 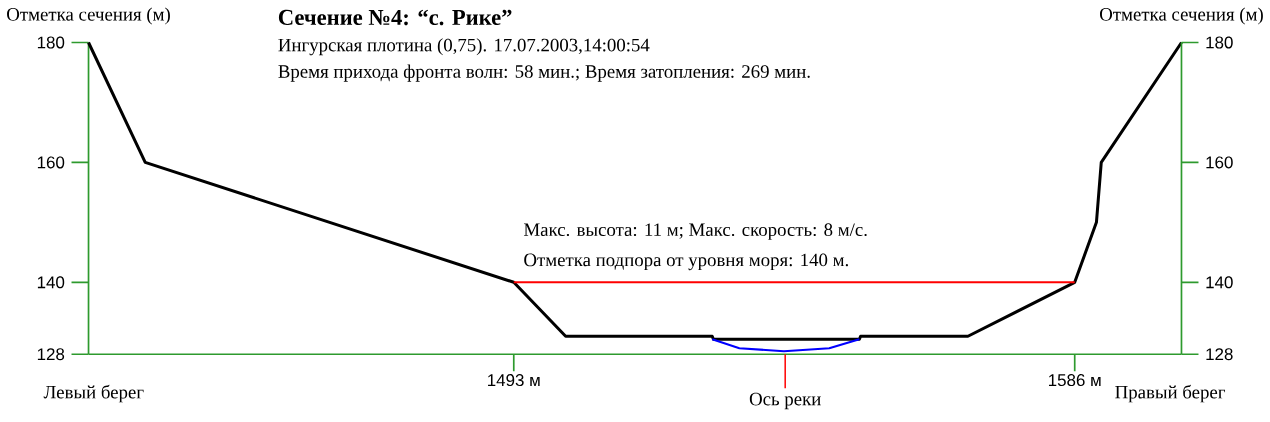 What do you see at coordinates (1170, 393) in the screenshot?
I see `text: Правый берег` at bounding box center [1170, 393].